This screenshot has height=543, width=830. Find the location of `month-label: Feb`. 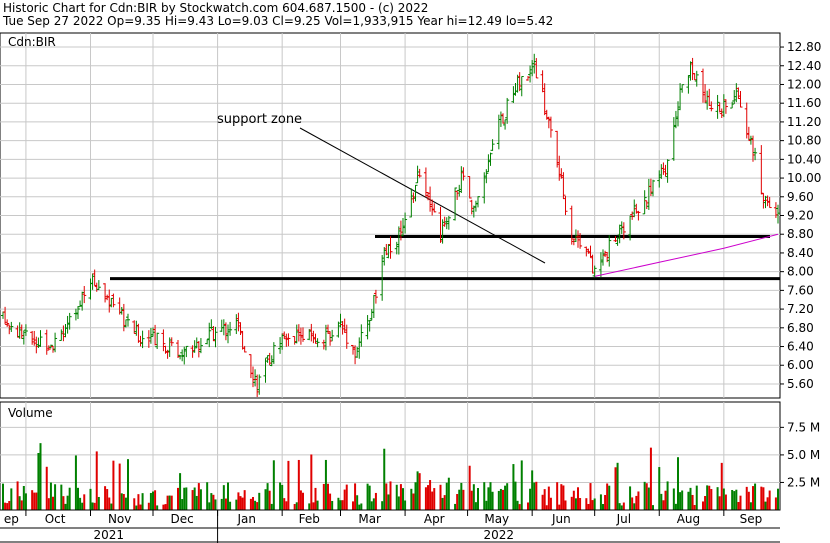

month-label: Feb is located at coordinates (309, 519).